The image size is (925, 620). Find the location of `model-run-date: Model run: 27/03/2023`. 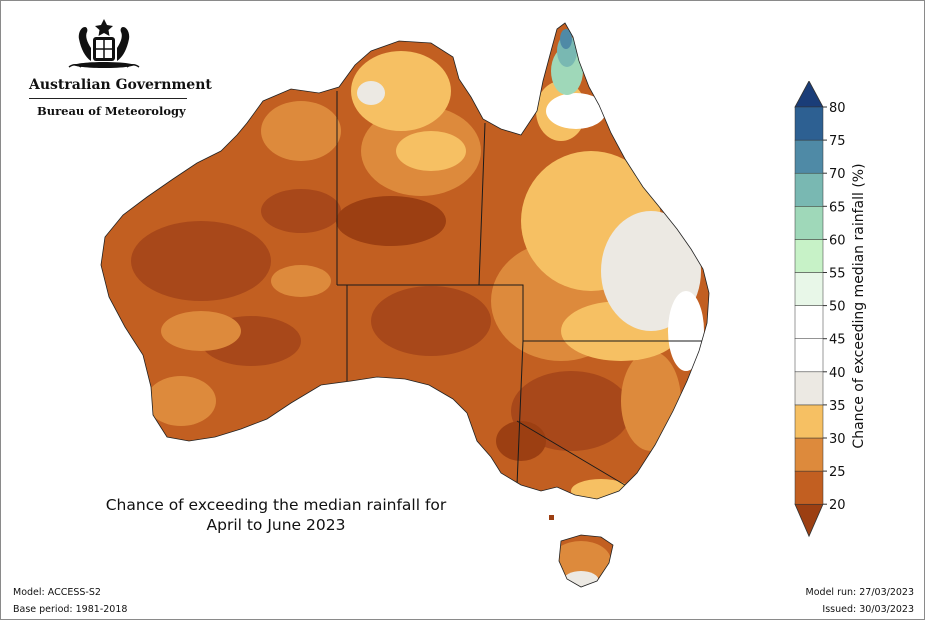

model-run-date: Model run: 27/03/2023 is located at coordinates (860, 592).